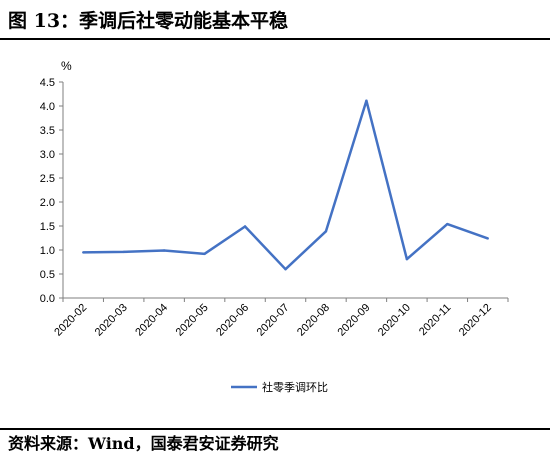 Image resolution: width=550 pixels, height=458 pixels. Describe the element at coordinates (394, 320) in the screenshot. I see `x-tick-label: 2020-10` at that location.